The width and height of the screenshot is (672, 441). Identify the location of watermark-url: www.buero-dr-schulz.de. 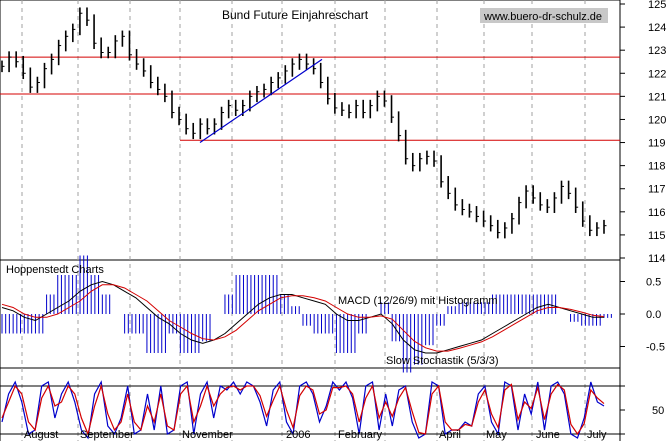
(542, 17).